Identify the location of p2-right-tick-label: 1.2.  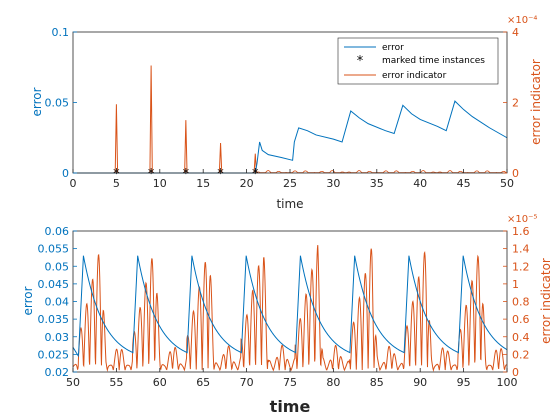
(521, 266).